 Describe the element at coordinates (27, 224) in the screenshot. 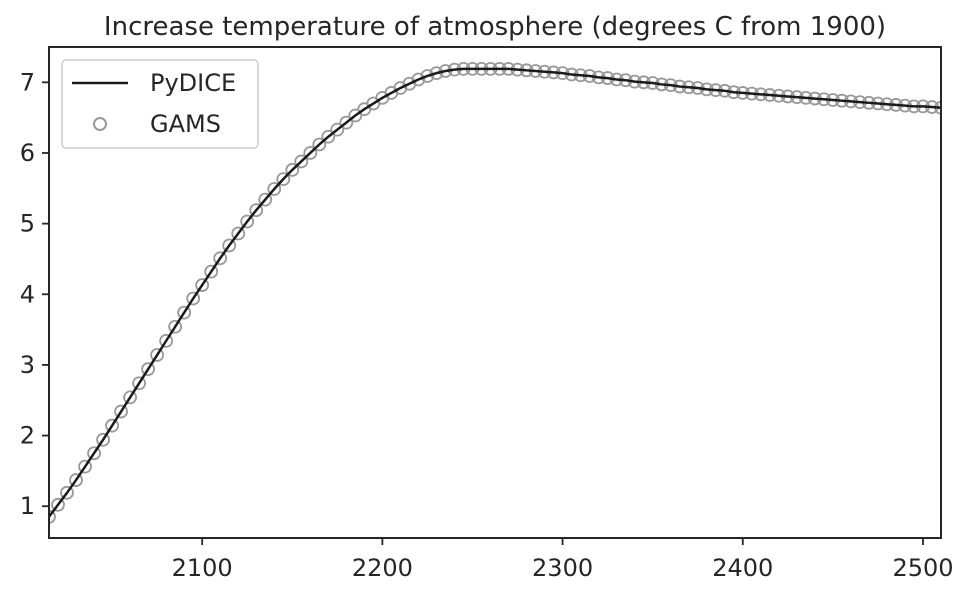

I see `y-tick-label: 5` at that location.